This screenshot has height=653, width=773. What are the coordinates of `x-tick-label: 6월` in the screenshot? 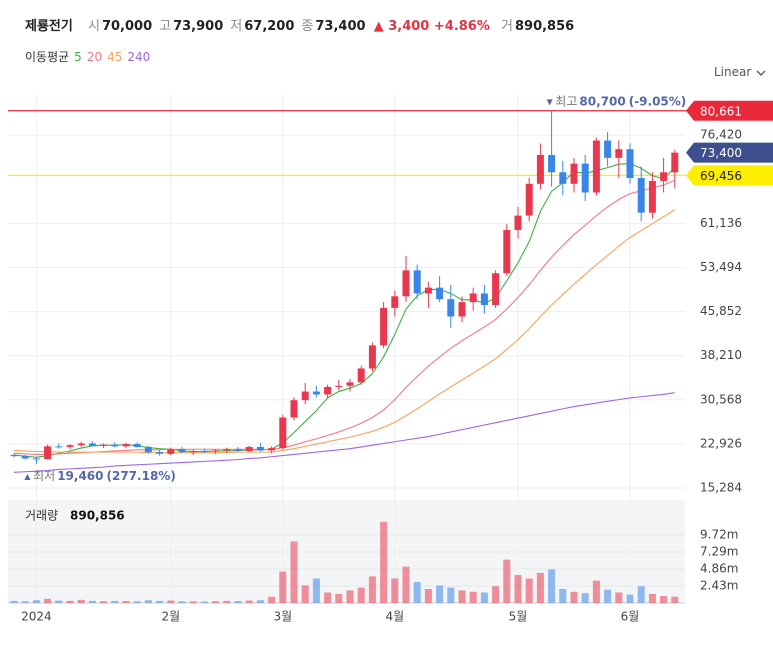 It's located at (630, 617).